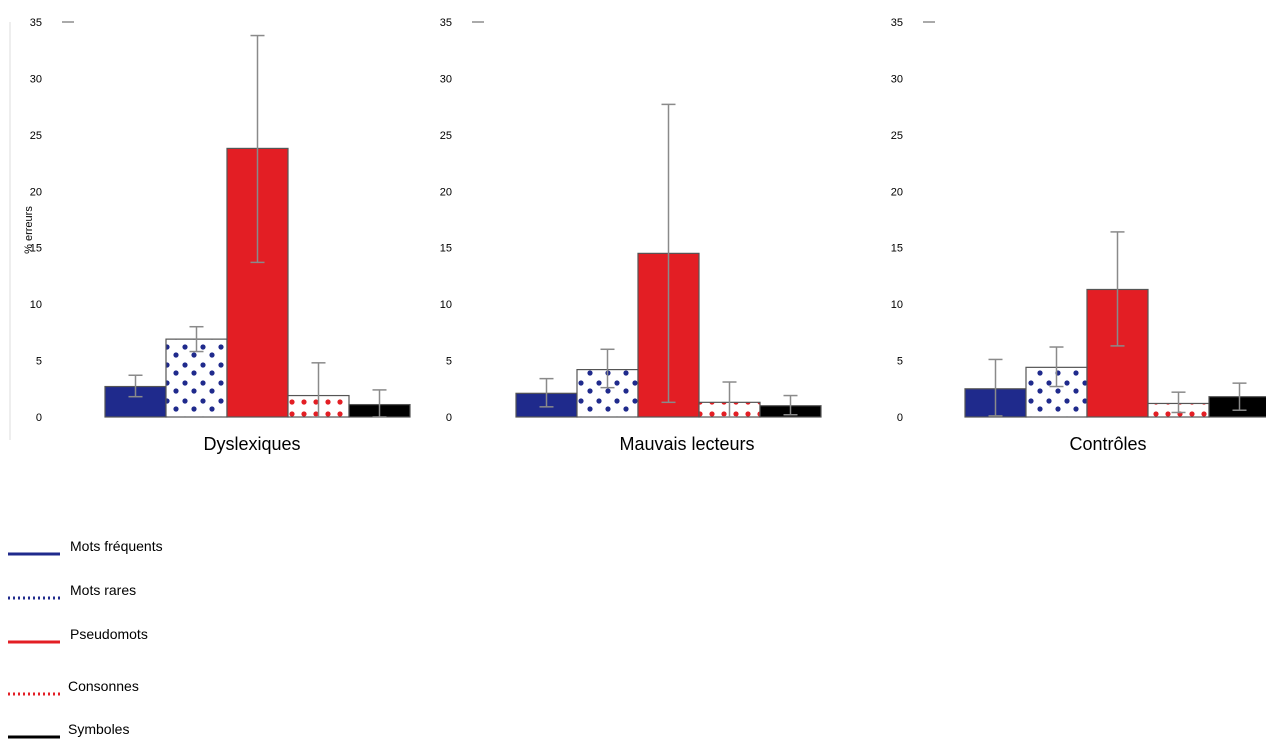 This screenshot has width=1266, height=740. Describe the element at coordinates (98, 729) in the screenshot. I see `legend-label: Symboles` at that location.